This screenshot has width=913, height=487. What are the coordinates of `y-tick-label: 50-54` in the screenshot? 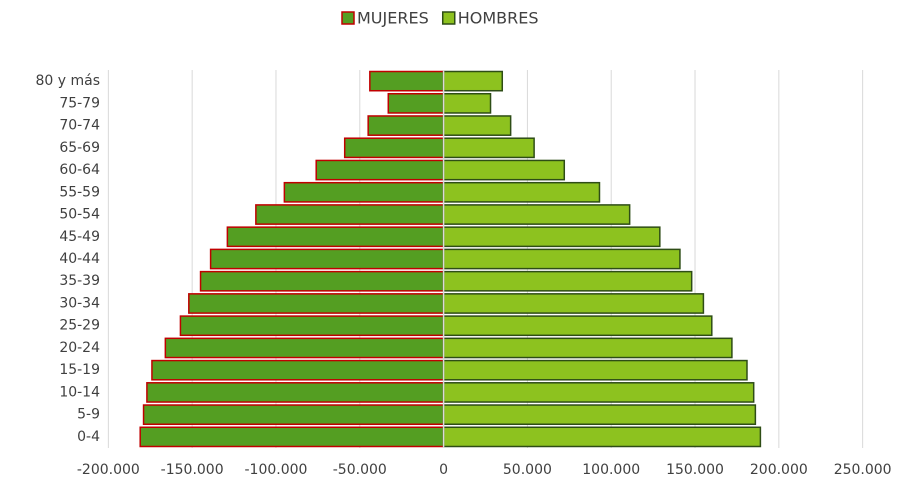 It's located at (79, 215).